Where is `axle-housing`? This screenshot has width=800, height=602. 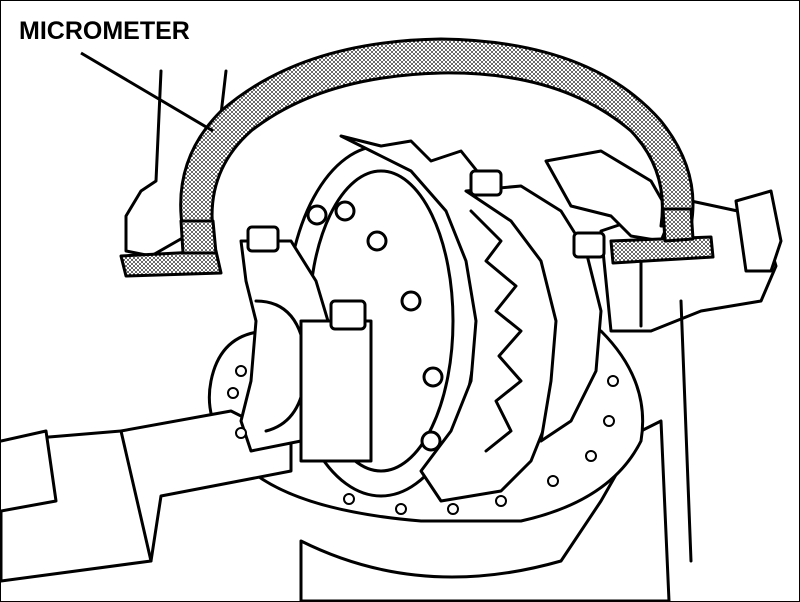
axle-housing is located at coordinates (485, 510).